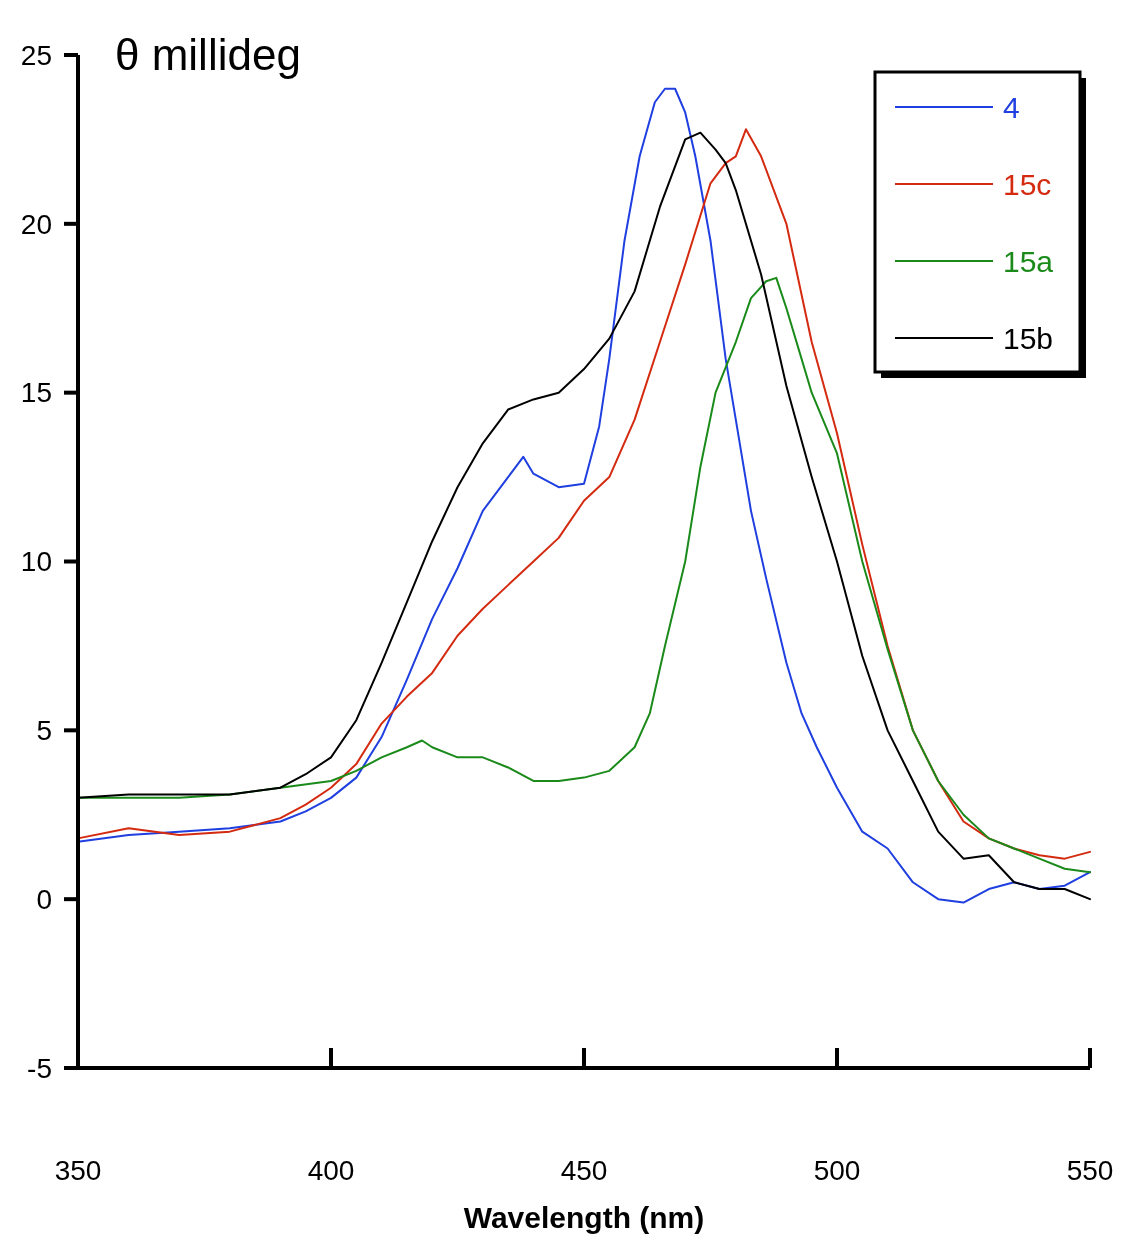 The width and height of the screenshot is (1125, 1250). I want to click on y-tick-label: 15, so click(36, 393).